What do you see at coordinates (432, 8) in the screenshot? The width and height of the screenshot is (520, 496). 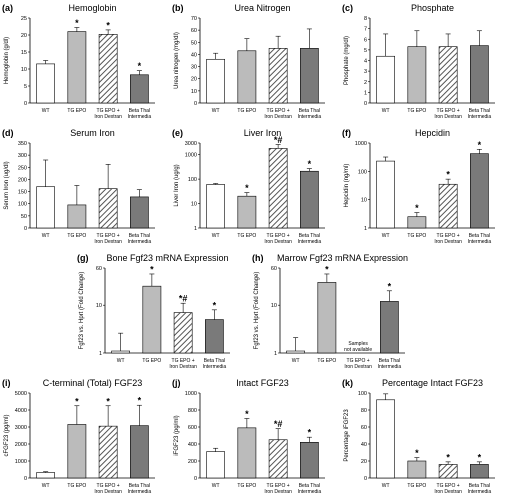 I see `chart-title: Phosphate` at bounding box center [432, 8].